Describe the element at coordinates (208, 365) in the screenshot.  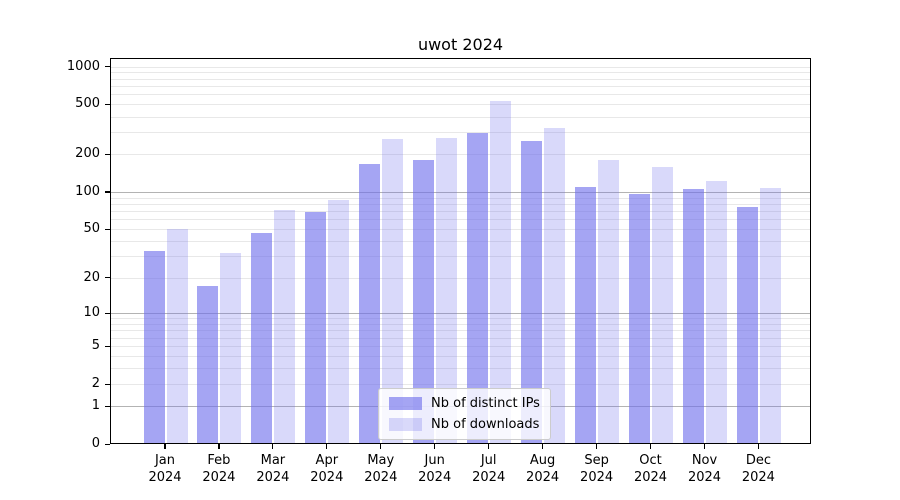
I see `bar-ips-feb` at that location.